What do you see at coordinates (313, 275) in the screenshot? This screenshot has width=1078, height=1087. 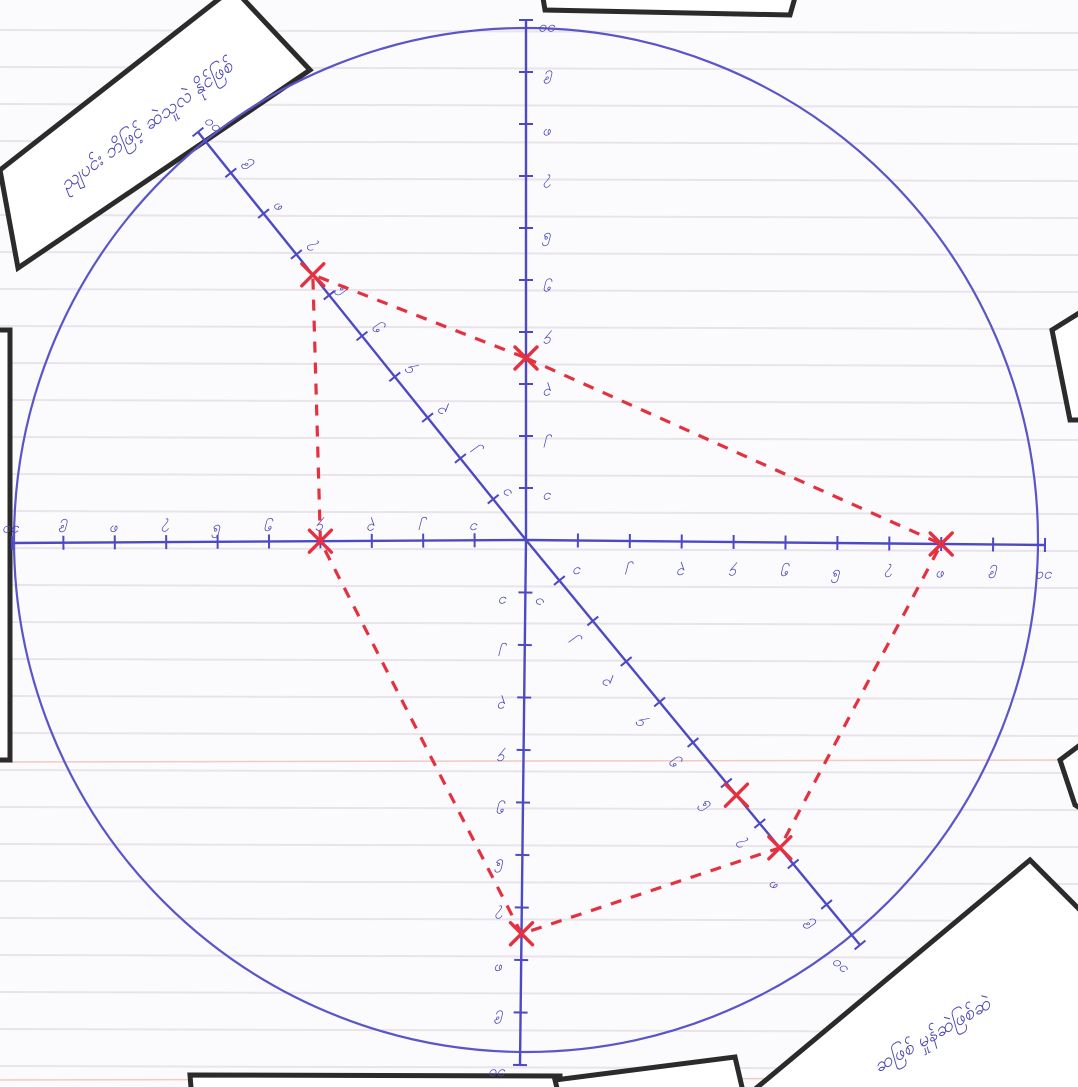 I see `series-1-point-northwest` at bounding box center [313, 275].